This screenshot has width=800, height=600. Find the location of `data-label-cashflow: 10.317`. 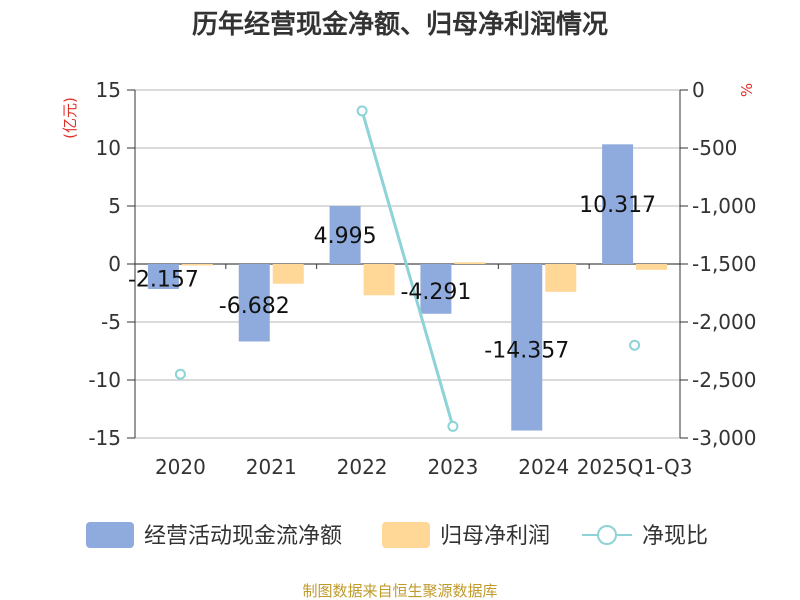

data-label-cashflow: 10.317 is located at coordinates (617, 205).